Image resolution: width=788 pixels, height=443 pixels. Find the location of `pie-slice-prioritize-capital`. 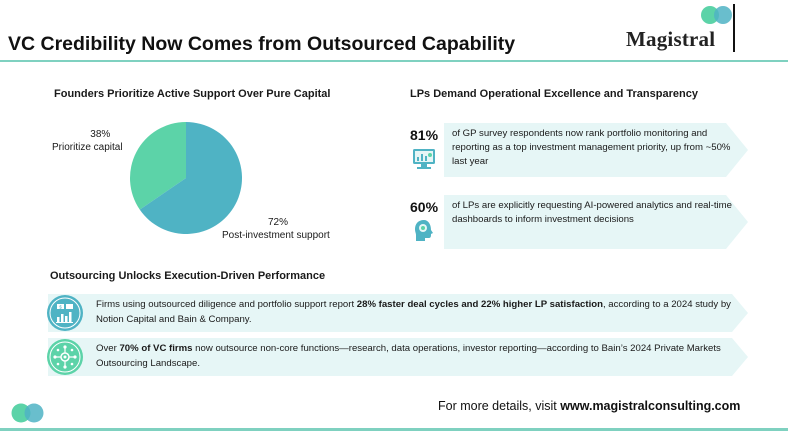

pie-slice-prioritize-capital is located at coordinates (158, 166).